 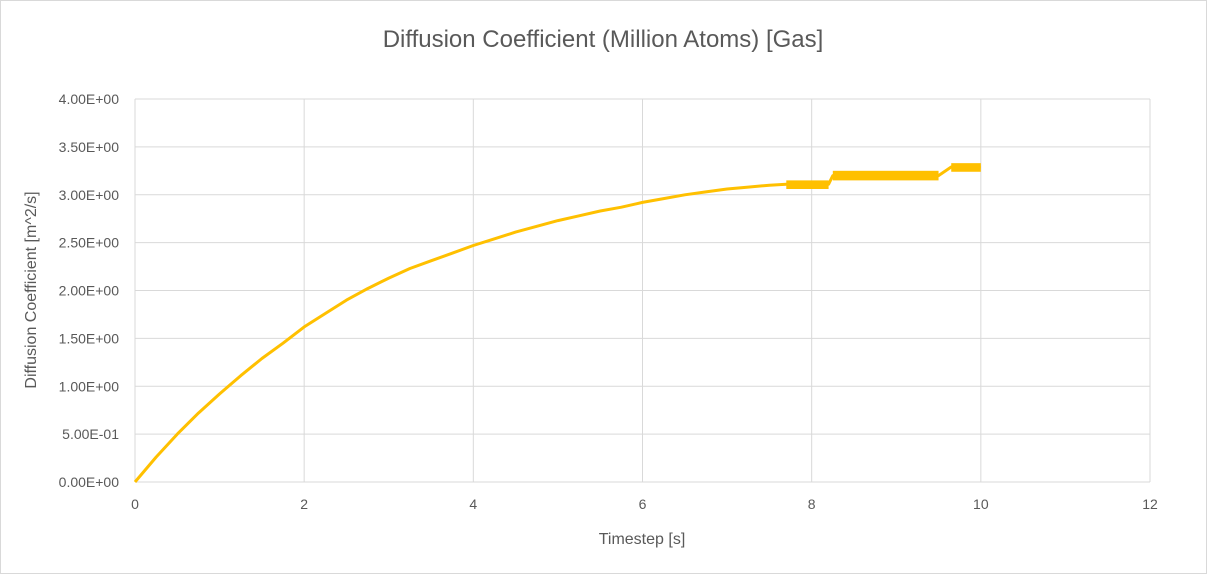 What do you see at coordinates (89, 147) in the screenshot?
I see `y-tick-label: 3.50E+00` at bounding box center [89, 147].